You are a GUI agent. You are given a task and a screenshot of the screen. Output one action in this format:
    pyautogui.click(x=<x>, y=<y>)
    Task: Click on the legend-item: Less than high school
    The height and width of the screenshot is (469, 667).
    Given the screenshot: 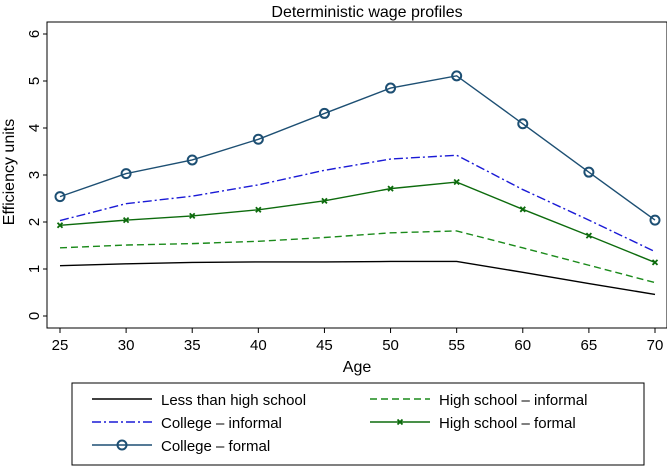 What is the action you would take?
    pyautogui.click(x=199, y=400)
    